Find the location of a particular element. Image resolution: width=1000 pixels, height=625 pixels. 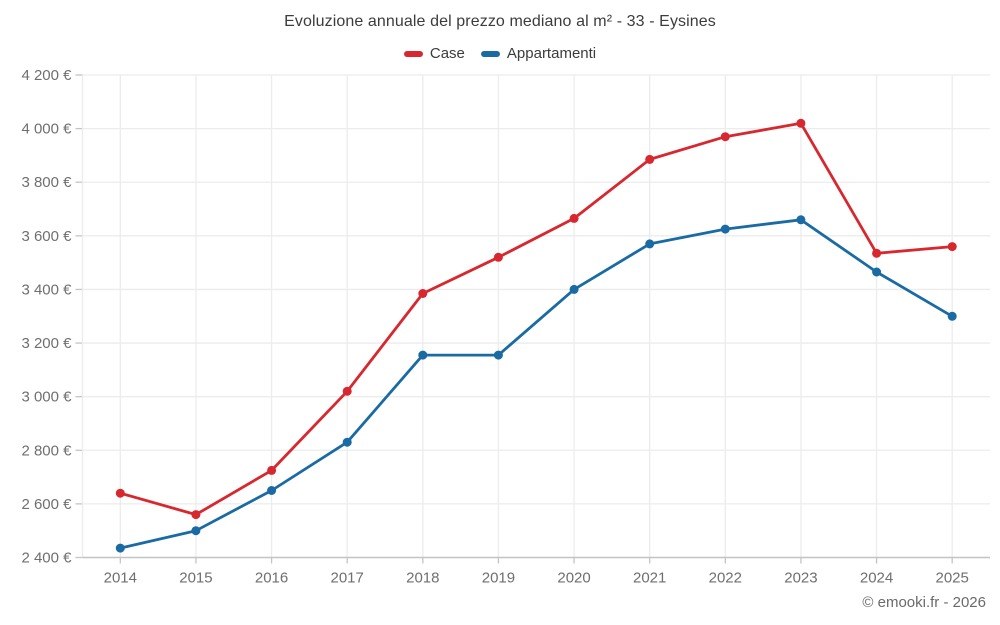

data-point-appartamenti-2023 is located at coordinates (801, 220).